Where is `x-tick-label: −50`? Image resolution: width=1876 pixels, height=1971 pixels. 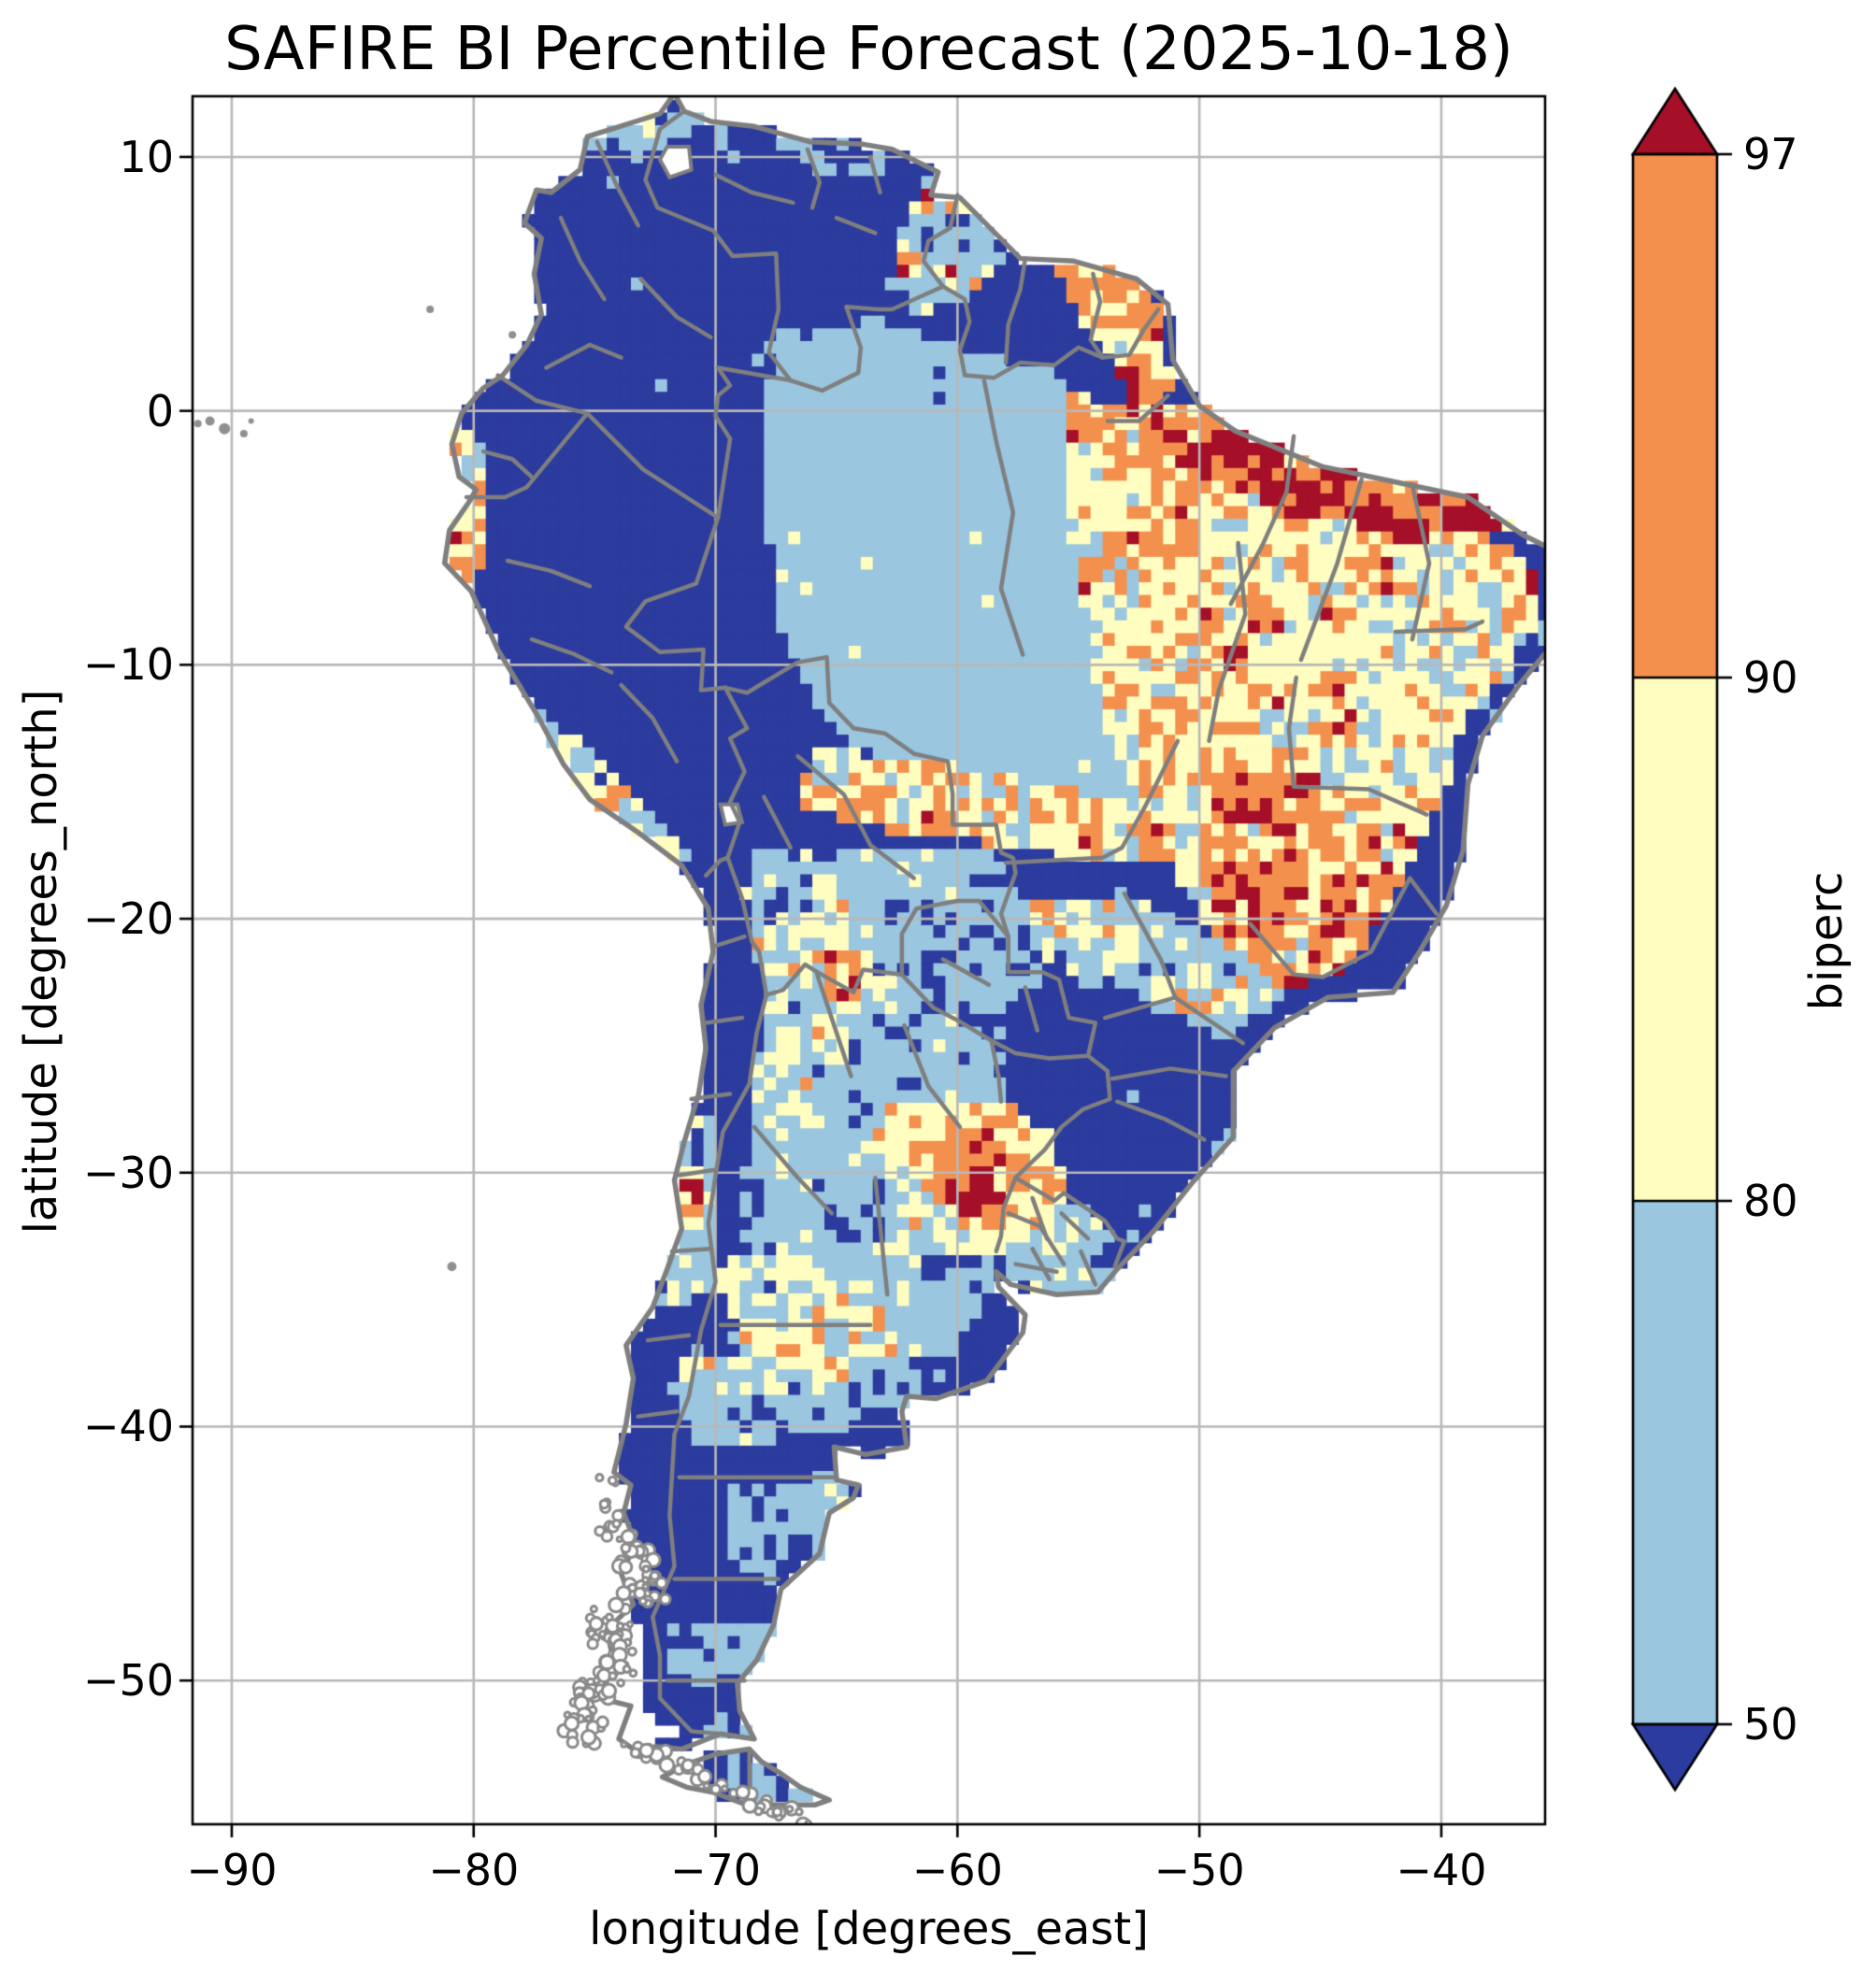
x-tick-label: −50 is located at coordinates (1199, 1870).